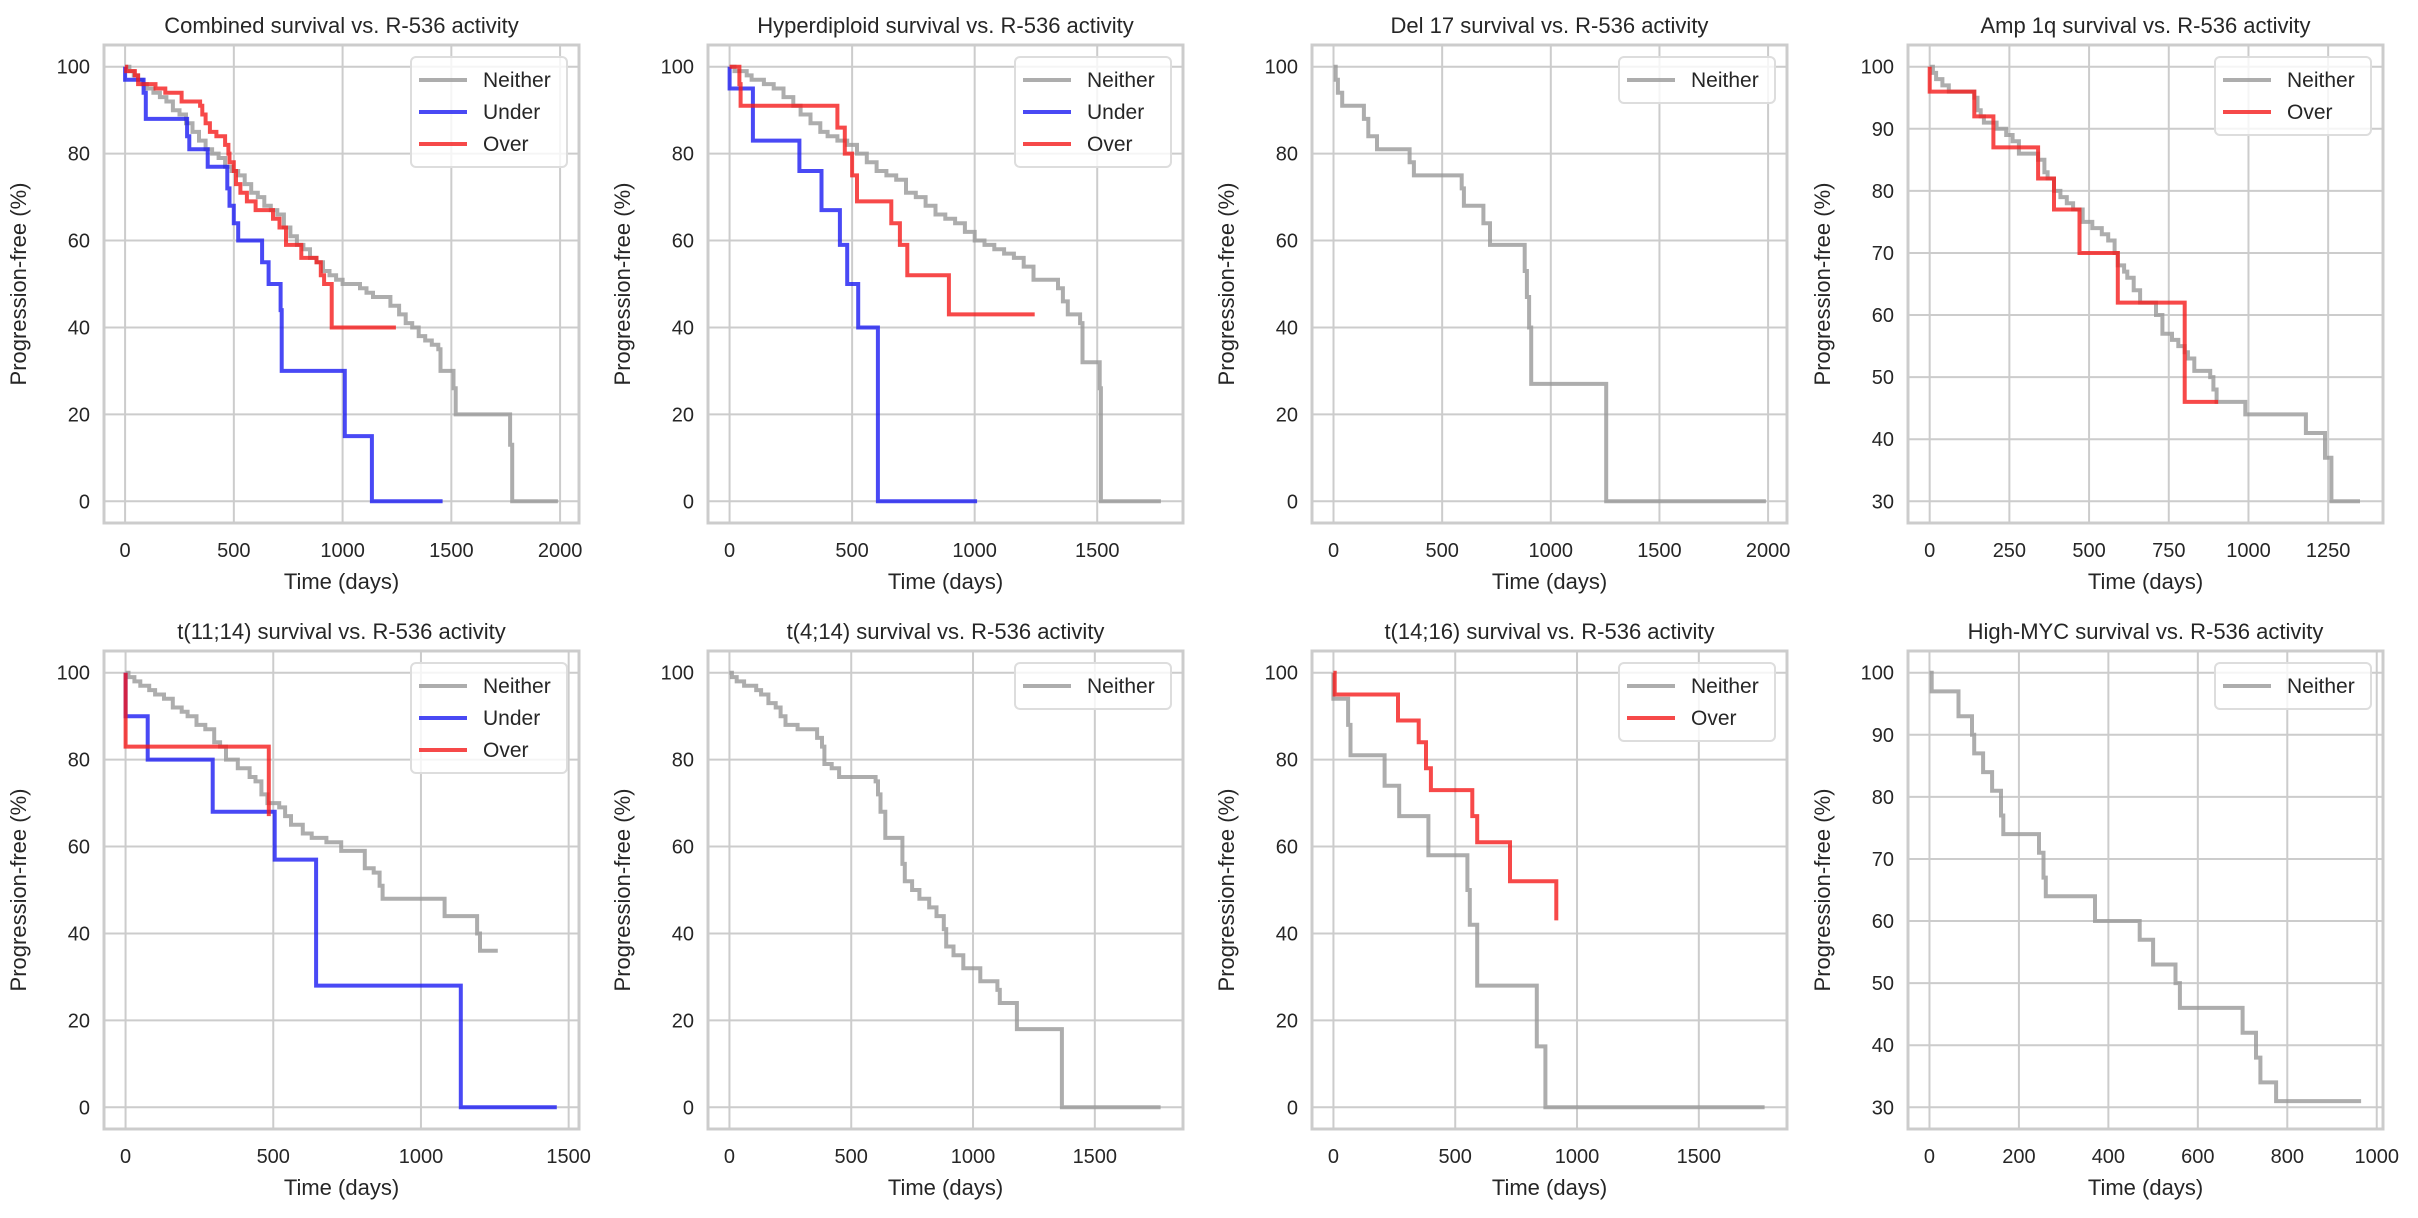 Image resolution: width=2418 pixels, height=1218 pixels. What do you see at coordinates (1549, 631) in the screenshot?
I see `chart-title: t(14;16) survival vs. R-536 activity` at bounding box center [1549, 631].